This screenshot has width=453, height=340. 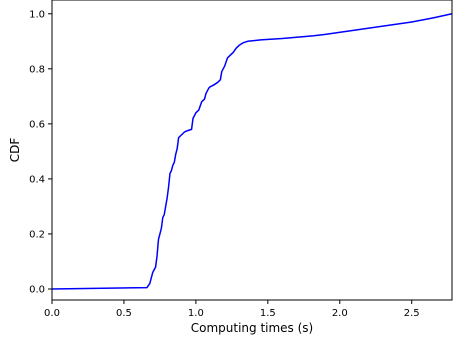 I want to click on x-tick-label: 2.0, so click(x=340, y=313).